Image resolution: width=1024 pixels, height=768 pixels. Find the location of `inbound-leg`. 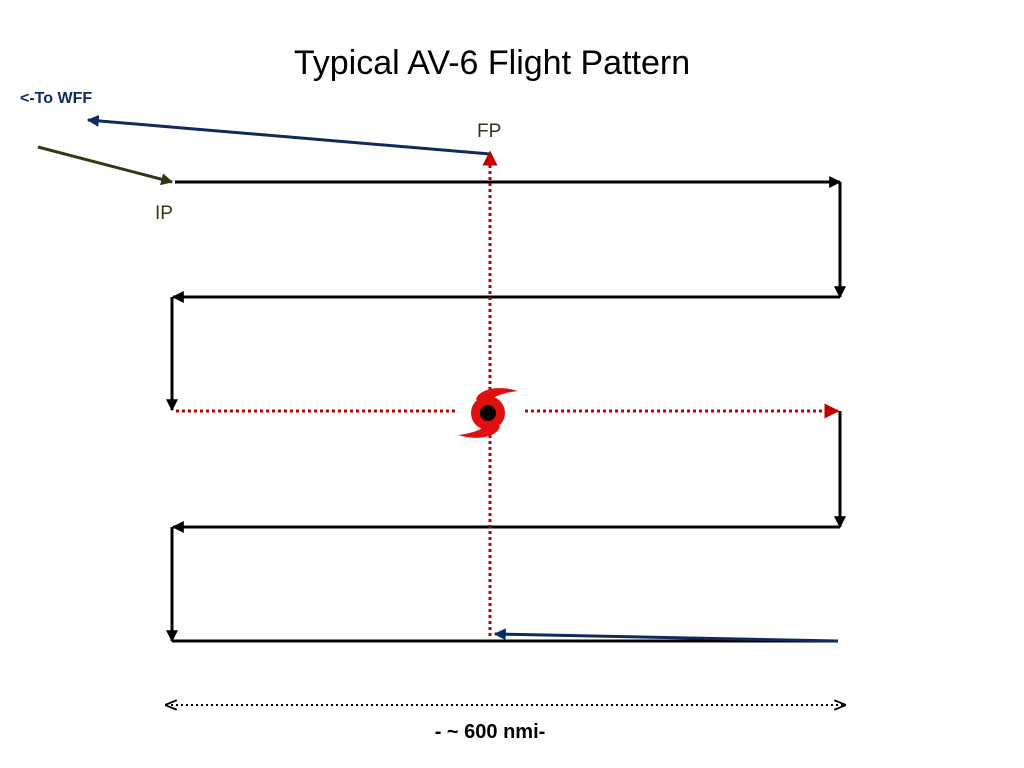

inbound-leg is located at coordinates (105, 165).